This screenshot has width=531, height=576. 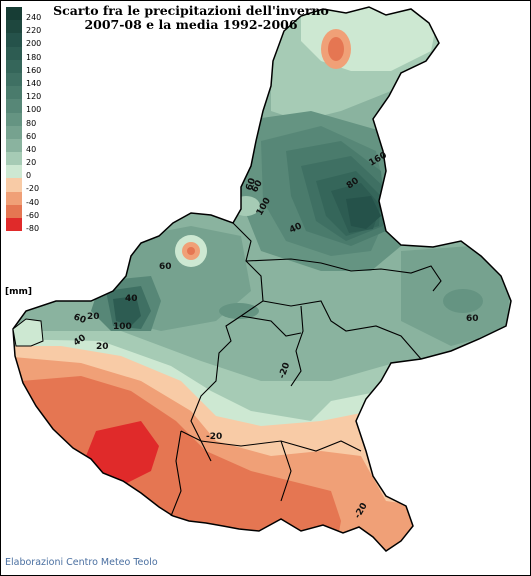 I want to click on lake-garda, so click(x=28, y=332).